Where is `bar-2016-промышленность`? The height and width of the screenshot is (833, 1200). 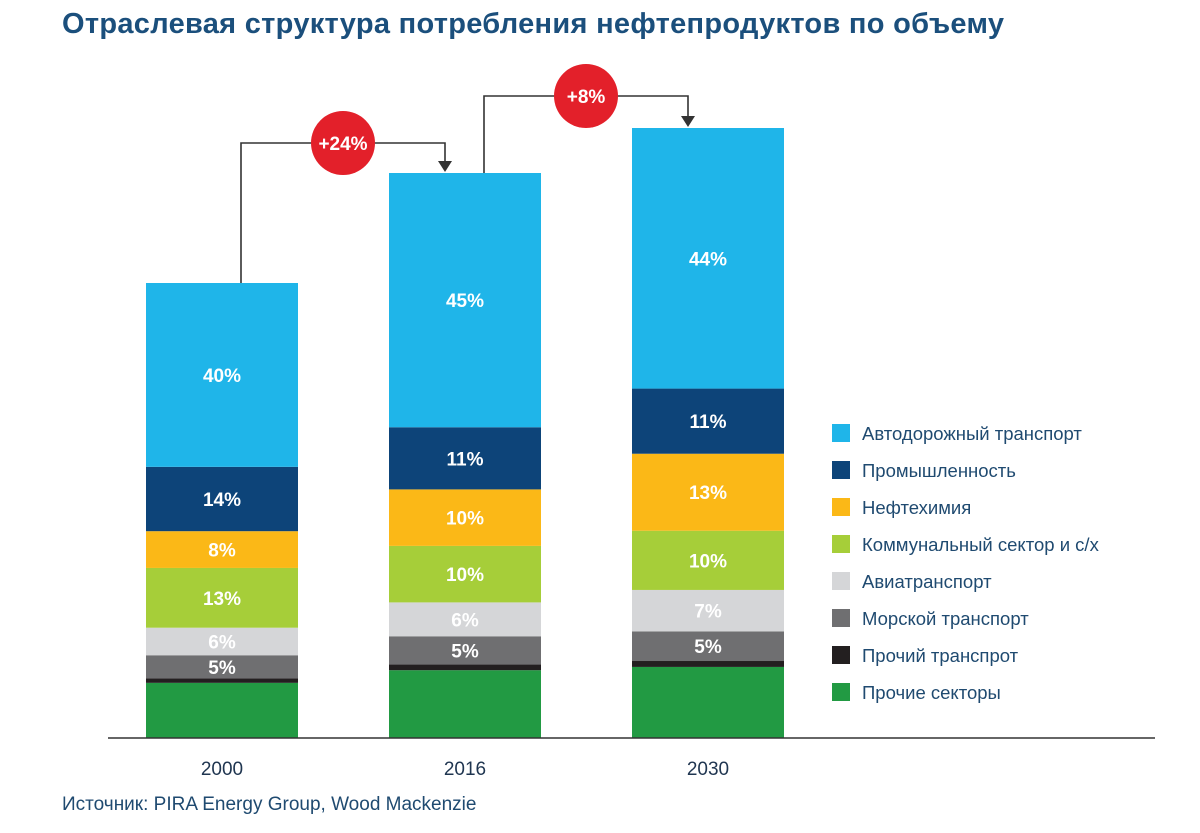
bar-2016-промышленность is located at coordinates (465, 458).